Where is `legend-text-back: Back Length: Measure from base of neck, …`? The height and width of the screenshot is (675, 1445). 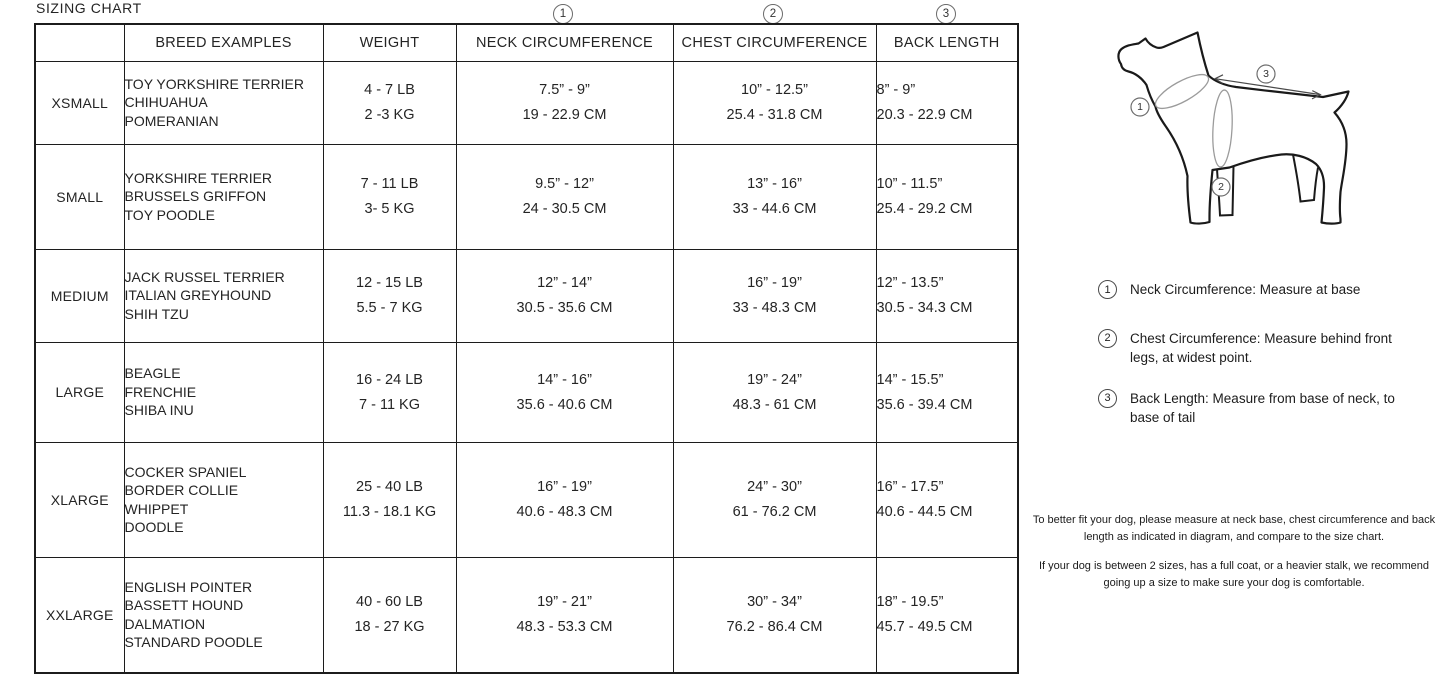 legend-text-back: Back Length: Measure from base of neck, … is located at coordinates (1262, 407).